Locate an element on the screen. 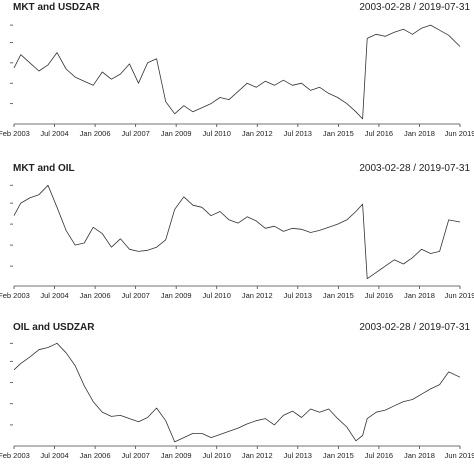 The image size is (474, 474). chart-title: MKT and OIL is located at coordinates (44, 168).